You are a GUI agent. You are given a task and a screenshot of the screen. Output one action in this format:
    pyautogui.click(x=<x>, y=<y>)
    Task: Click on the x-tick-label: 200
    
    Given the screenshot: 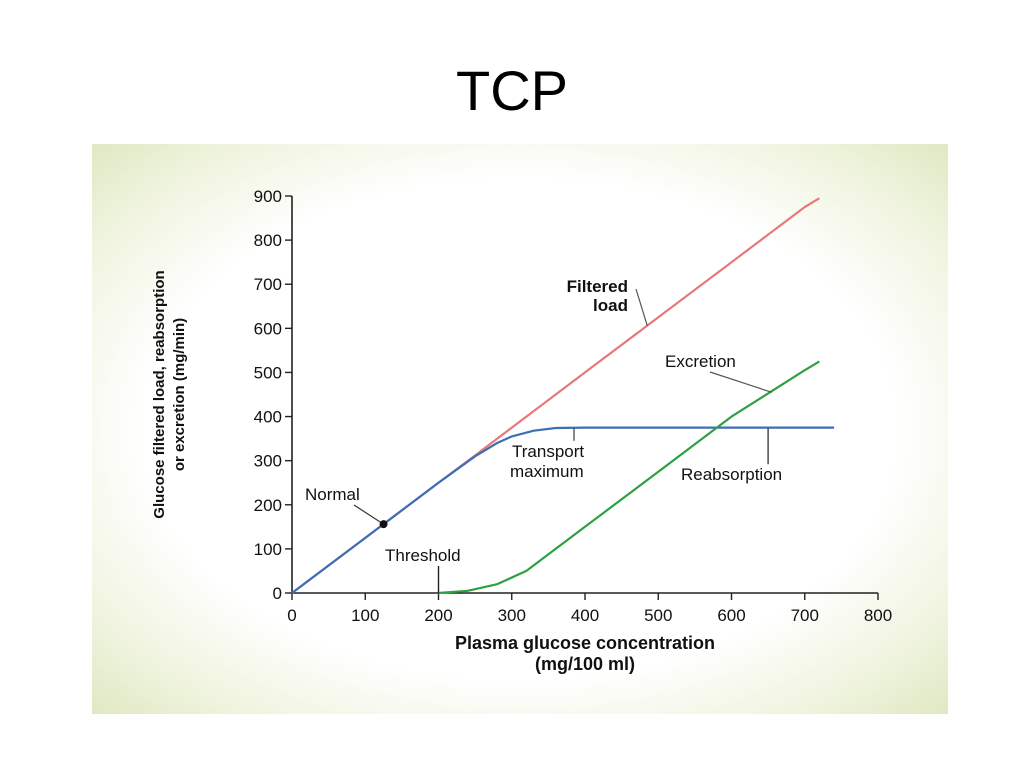 What is the action you would take?
    pyautogui.click(x=438, y=615)
    